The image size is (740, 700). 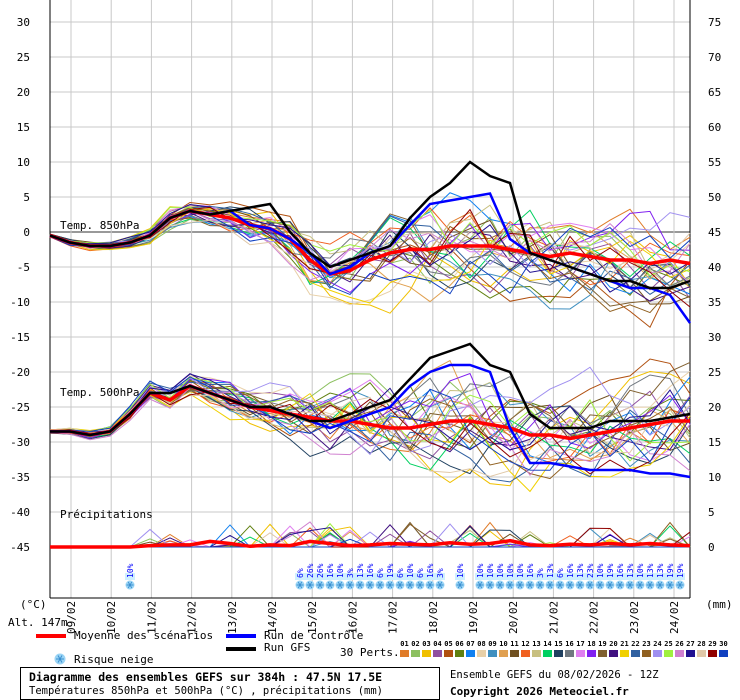 I want to click on left-tick-label: 15, so click(x=23, y=127).